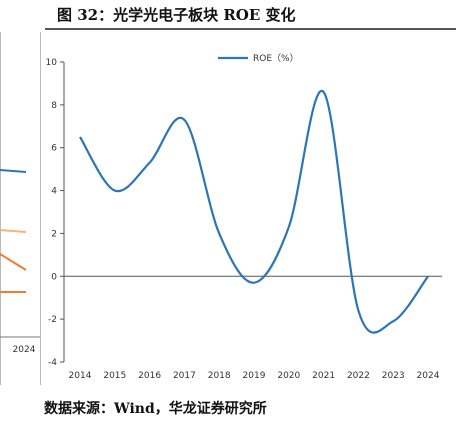  Describe the element at coordinates (428, 376) in the screenshot. I see `x-tick-label: 2024` at that location.